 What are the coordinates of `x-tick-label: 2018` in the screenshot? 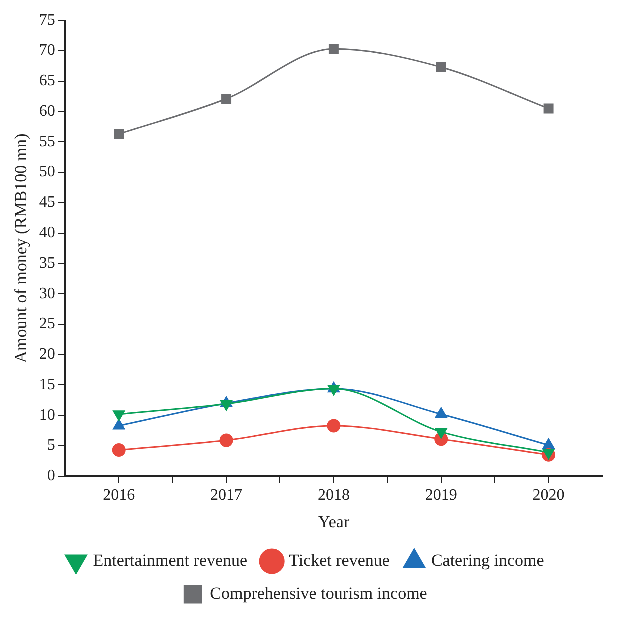 It's located at (334, 495).